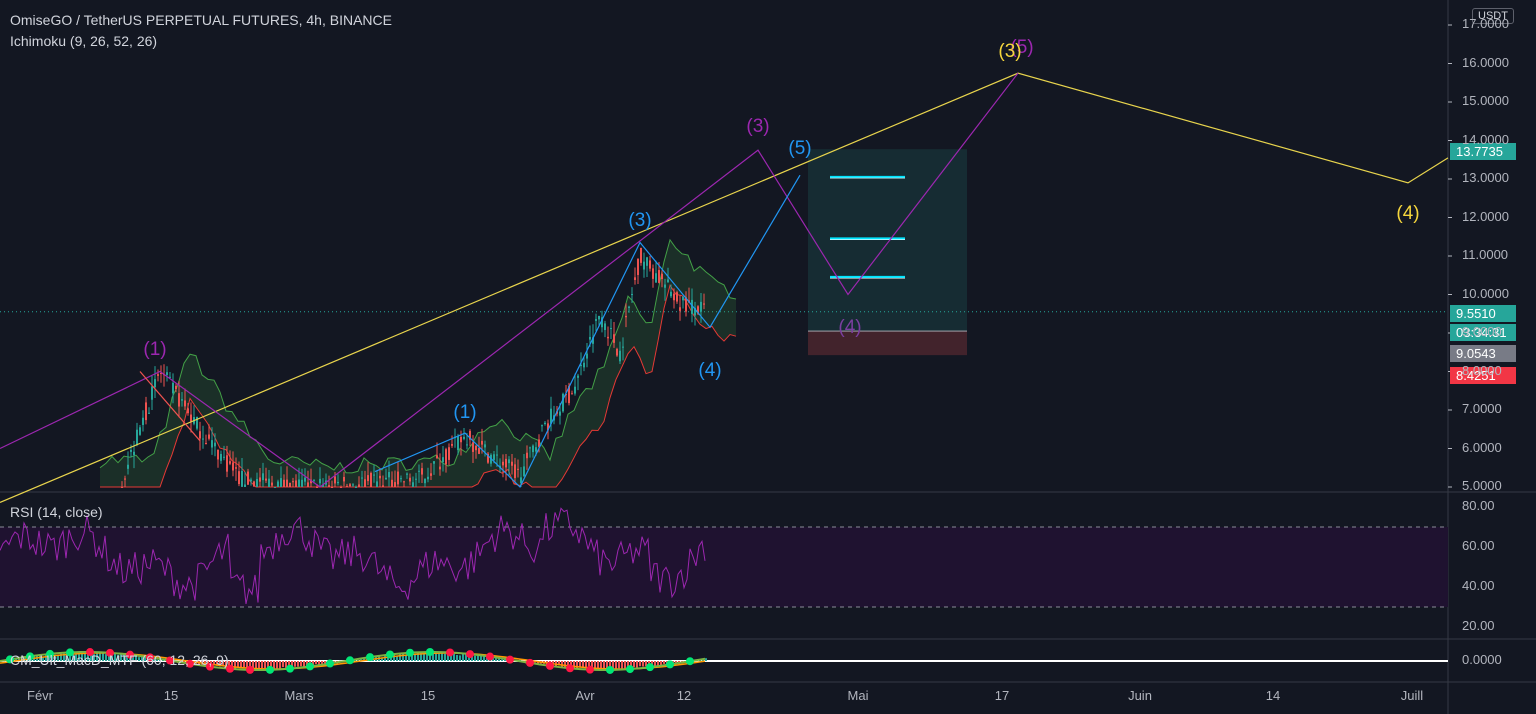 Image resolution: width=1536 pixels, height=714 pixels. I want to click on gray-price-badge: 9.0543, so click(1483, 353).